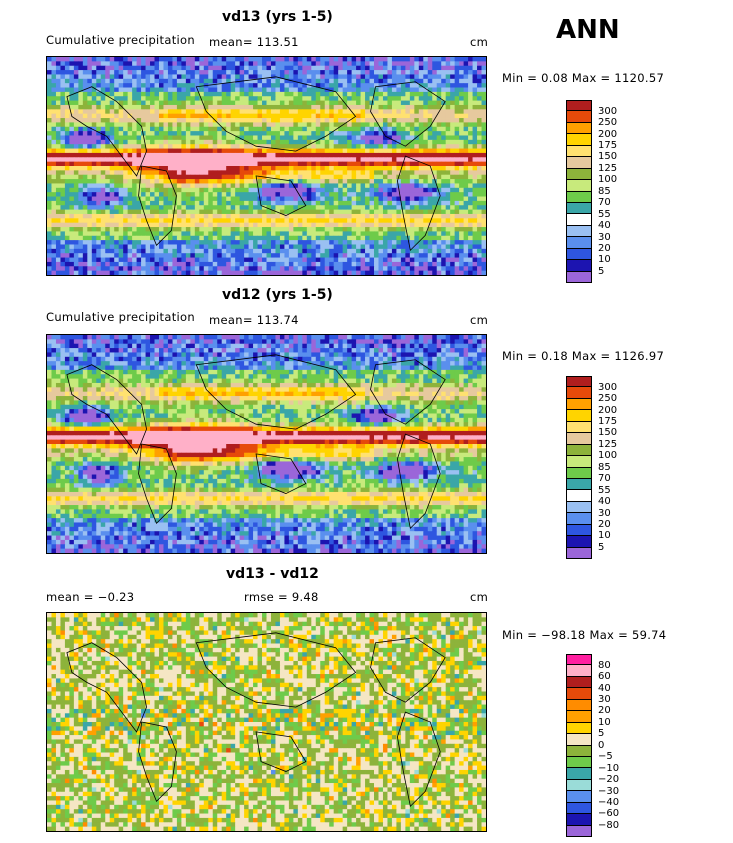 This screenshot has height=843, width=733. What do you see at coordinates (254, 320) in the screenshot?
I see `panel2-mean: mean= 113.74` at bounding box center [254, 320].